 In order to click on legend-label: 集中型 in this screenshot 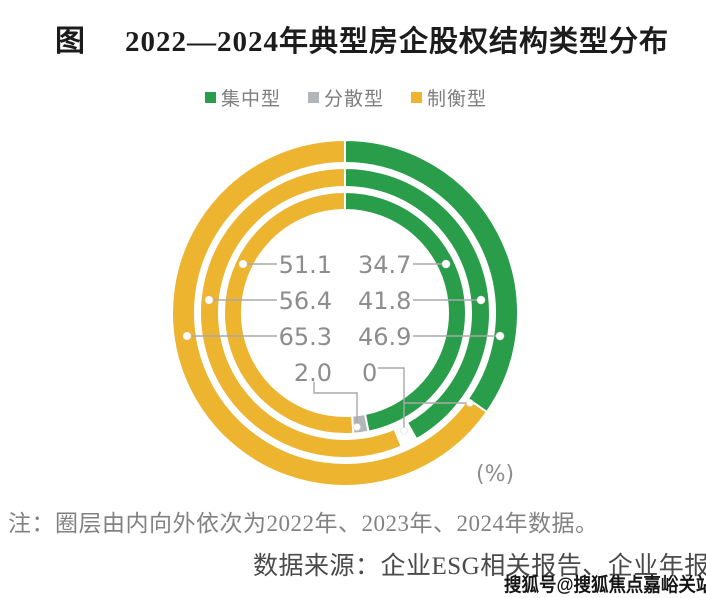, I will do `click(251, 99)`.